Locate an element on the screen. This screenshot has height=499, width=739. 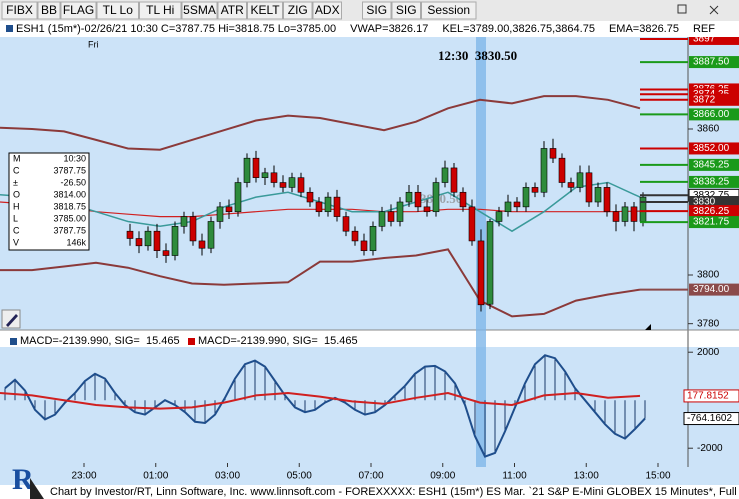
price-label: 3826.25 is located at coordinates (711, 211).